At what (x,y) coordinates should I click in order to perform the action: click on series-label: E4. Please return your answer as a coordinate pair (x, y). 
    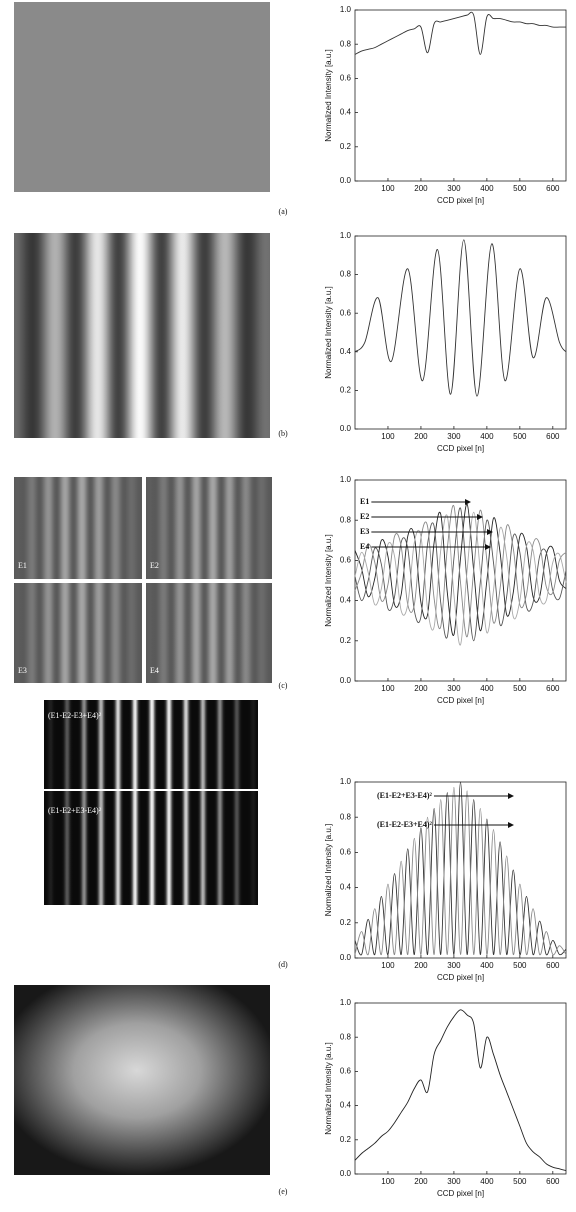
    Looking at the image, I should click on (364, 546).